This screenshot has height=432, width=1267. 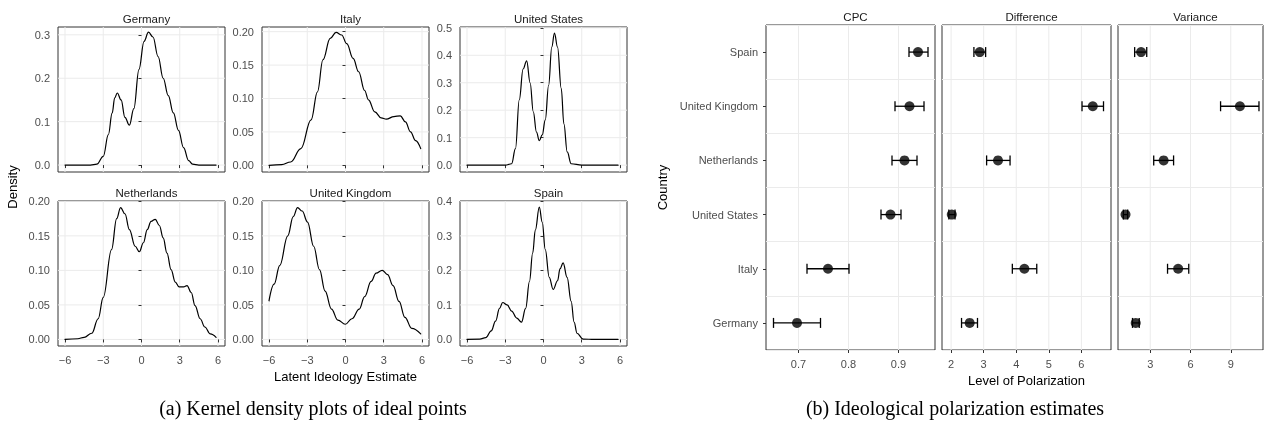 What do you see at coordinates (848, 363) in the screenshot?
I see `x-tick-label: 0.8` at bounding box center [848, 363].